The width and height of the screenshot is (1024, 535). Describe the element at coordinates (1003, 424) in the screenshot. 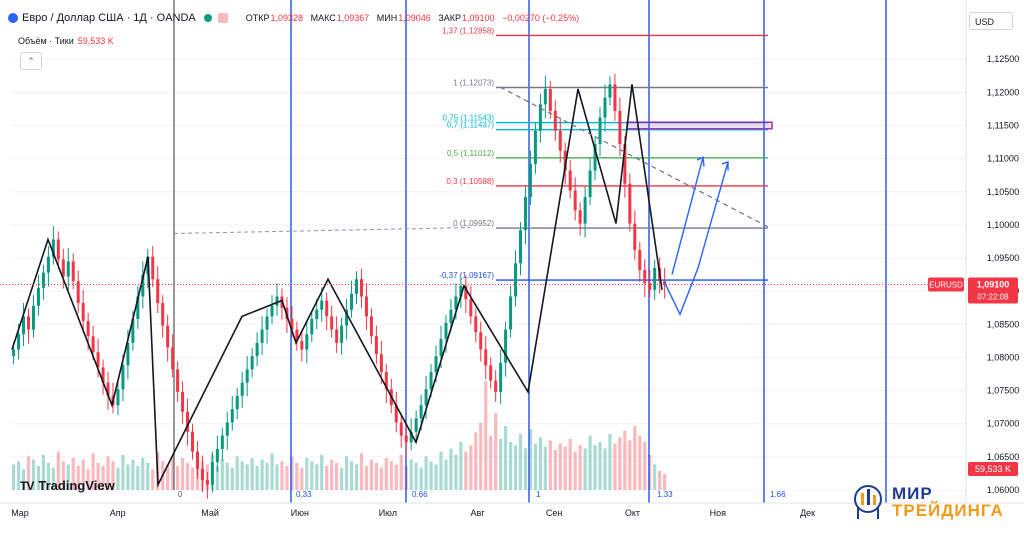

I see `y-tick-label: 1,07000` at that location.